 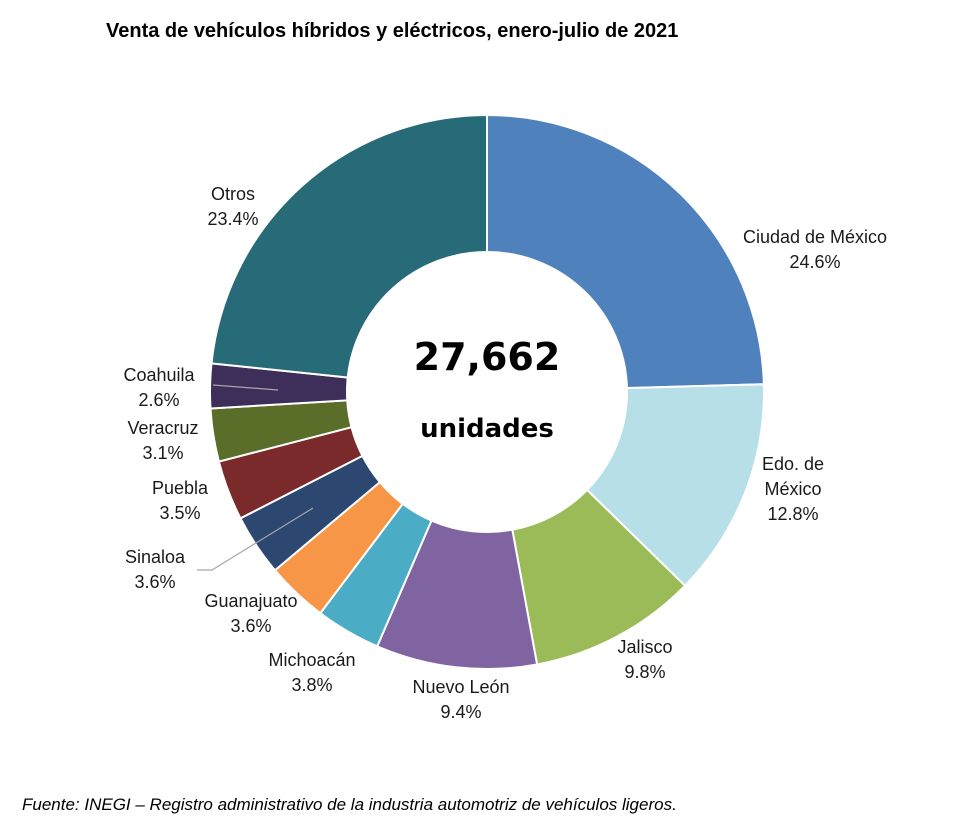 What do you see at coordinates (255, 477) in the screenshot?
I see `leader-lines-layer` at bounding box center [255, 477].